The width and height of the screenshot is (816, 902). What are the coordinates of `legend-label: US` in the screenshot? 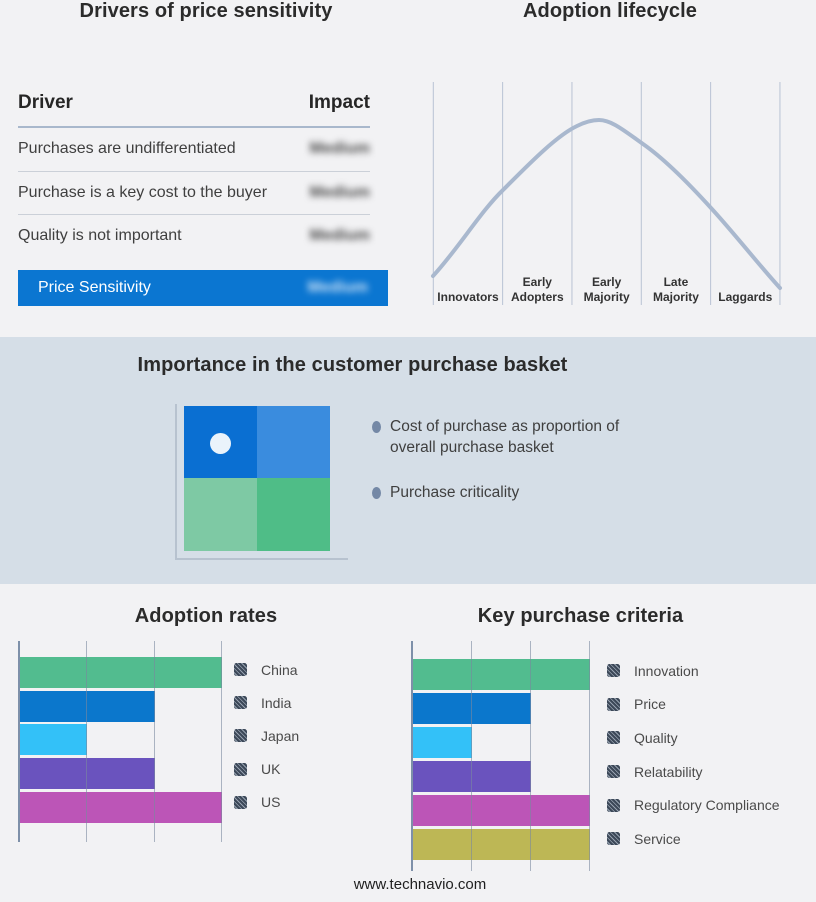 It's located at (271, 802).